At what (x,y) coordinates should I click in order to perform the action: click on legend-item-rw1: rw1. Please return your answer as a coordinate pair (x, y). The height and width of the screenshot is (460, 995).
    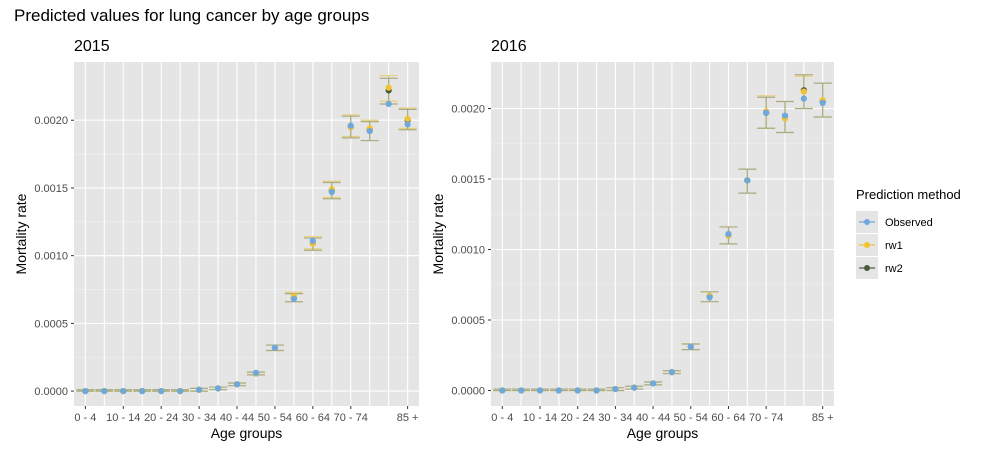
    Looking at the image, I should click on (879, 245).